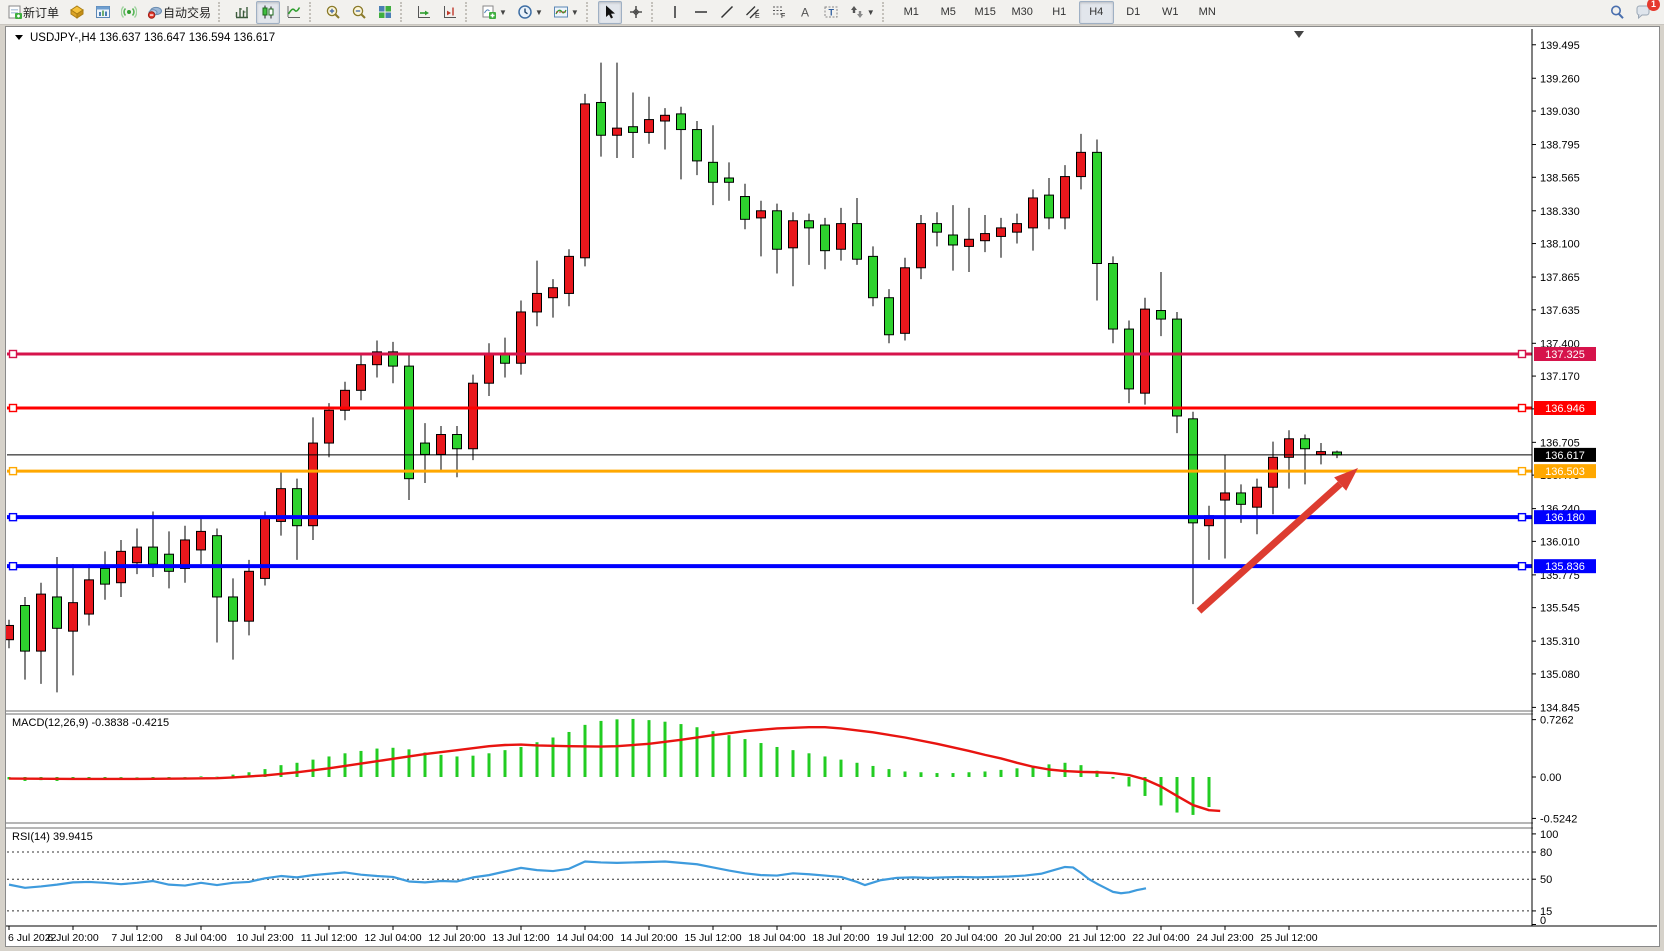 This screenshot has width=1664, height=951. What do you see at coordinates (1653, 5) in the screenshot?
I see `notification-badge: 1` at bounding box center [1653, 5].